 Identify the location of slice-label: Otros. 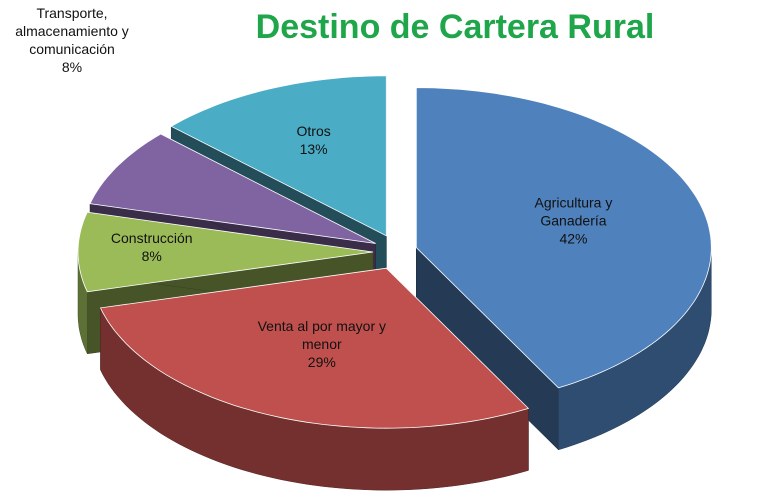
(314, 131).